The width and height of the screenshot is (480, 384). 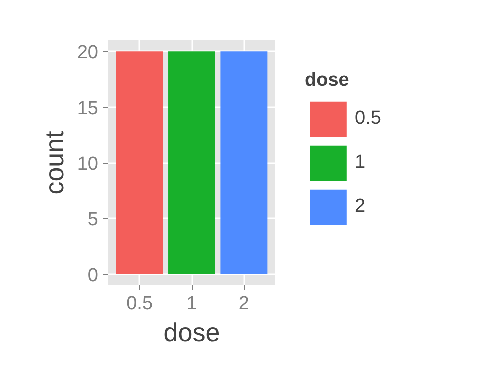 What do you see at coordinates (140, 304) in the screenshot?
I see `x-tick-label: 0.5` at bounding box center [140, 304].